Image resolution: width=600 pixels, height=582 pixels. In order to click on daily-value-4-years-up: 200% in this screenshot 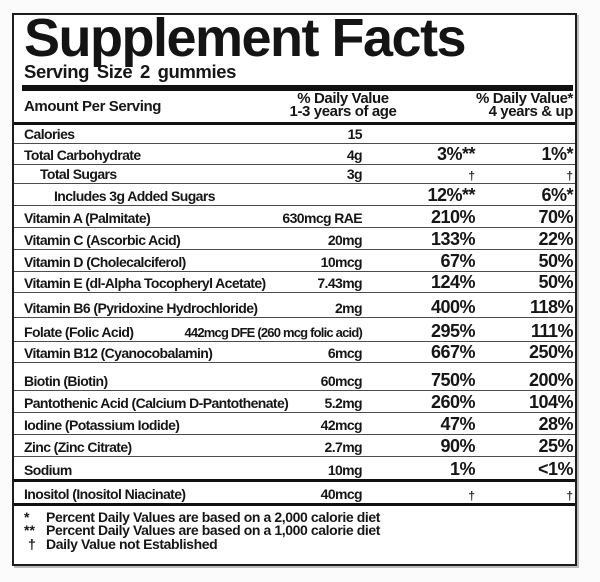, I will do `click(551, 379)`.